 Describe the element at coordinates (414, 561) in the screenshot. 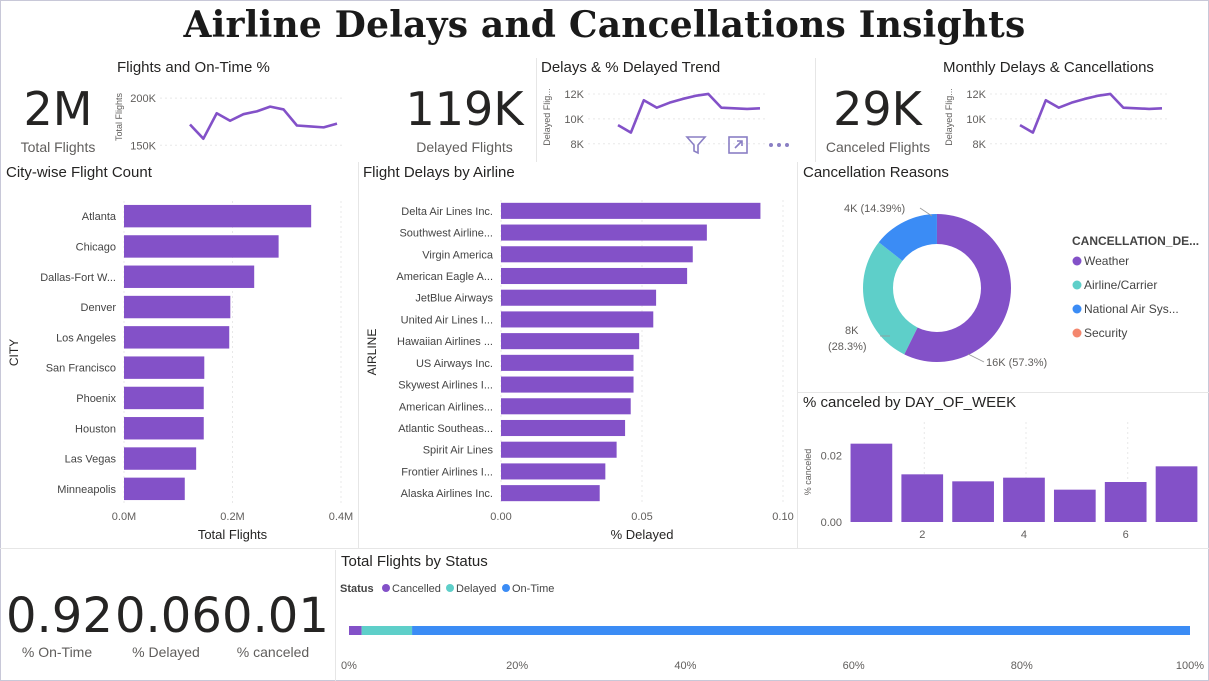

I see `status-chart-title: Total Flights by Status` at that location.